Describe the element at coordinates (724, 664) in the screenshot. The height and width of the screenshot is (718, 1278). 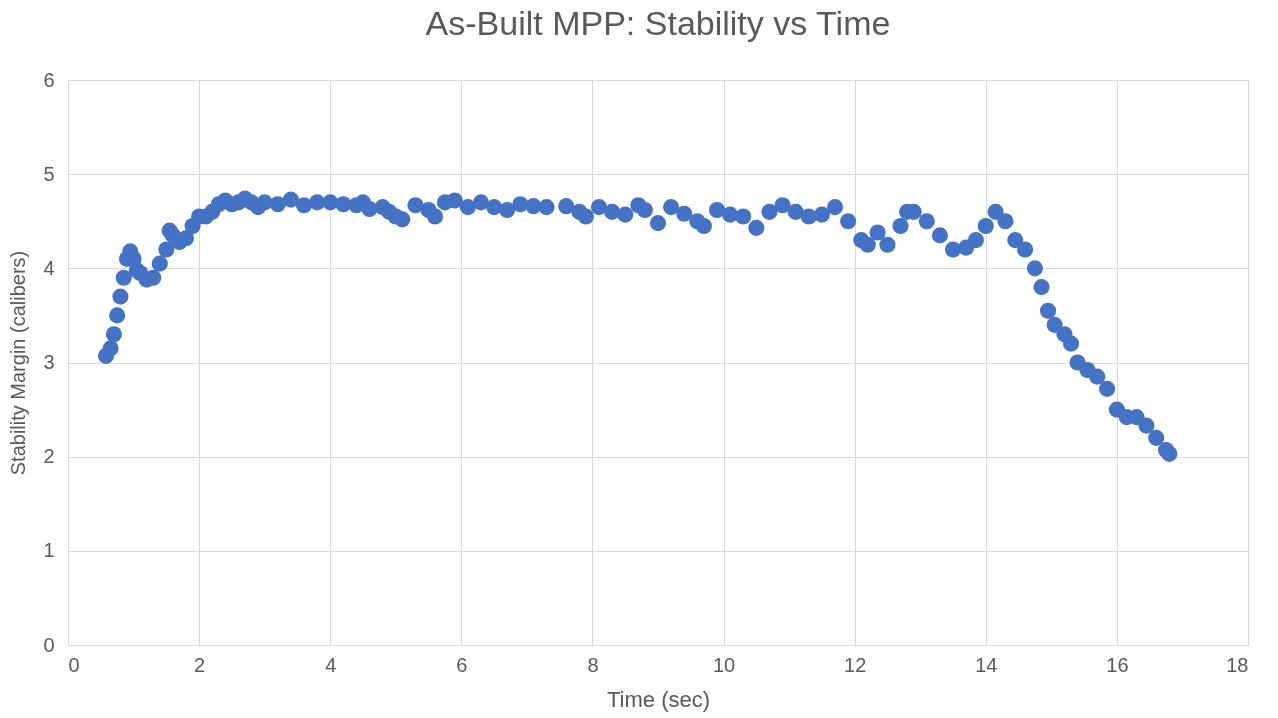
I see `x-tick-label: 10` at that location.